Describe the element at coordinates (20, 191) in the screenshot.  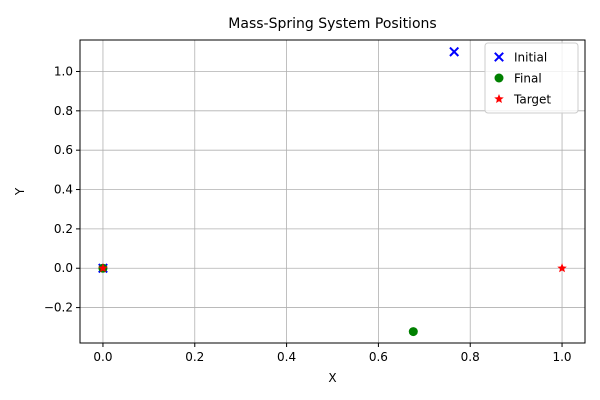
I see `y-axis-label: Y` at that location.